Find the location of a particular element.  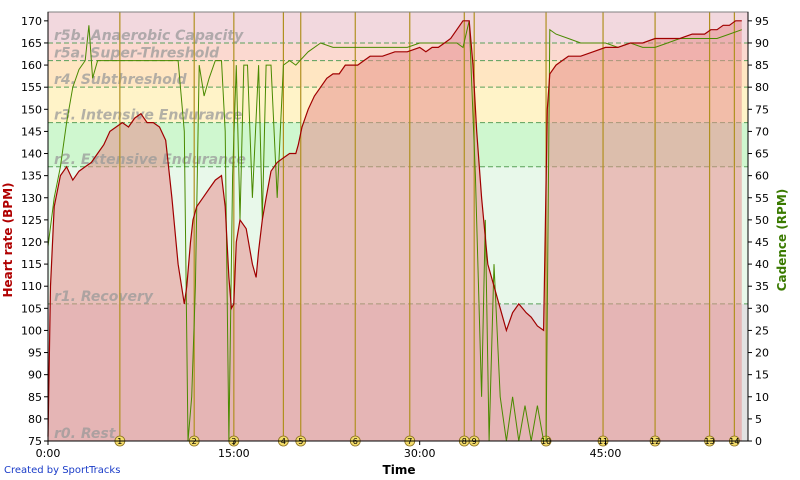

y-left-tick-label: 150 is located at coordinates (31, 109).